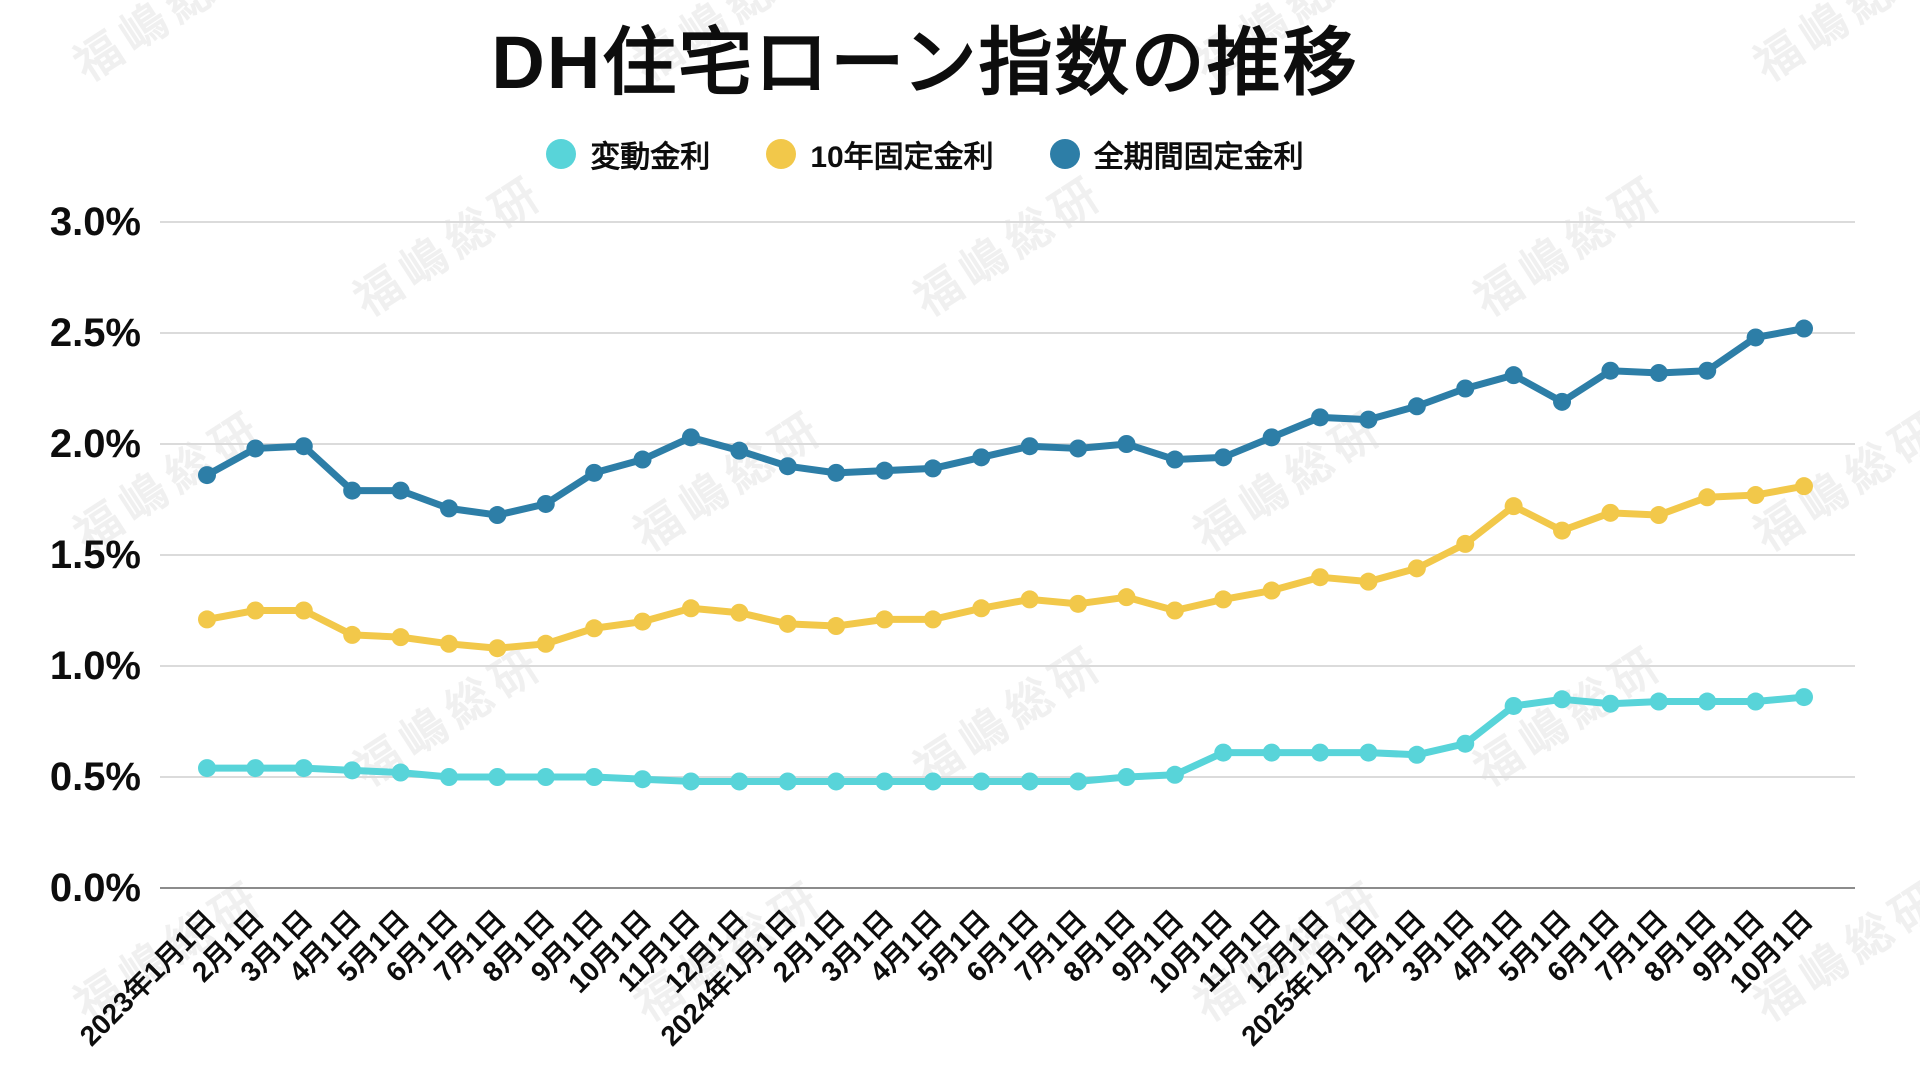 The image size is (1920, 1080). What do you see at coordinates (650, 157) in the screenshot?
I see `legend-label-variable-rate: 変動金利` at bounding box center [650, 157].